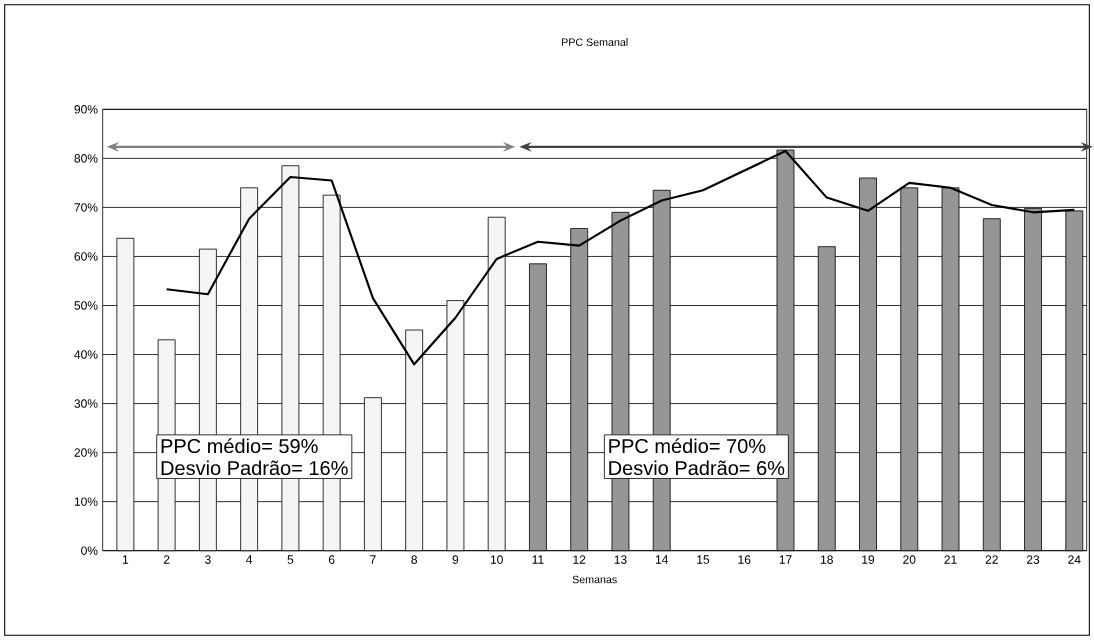  What do you see at coordinates (1033, 559) in the screenshot?
I see `x-tick-label: 23` at bounding box center [1033, 559].